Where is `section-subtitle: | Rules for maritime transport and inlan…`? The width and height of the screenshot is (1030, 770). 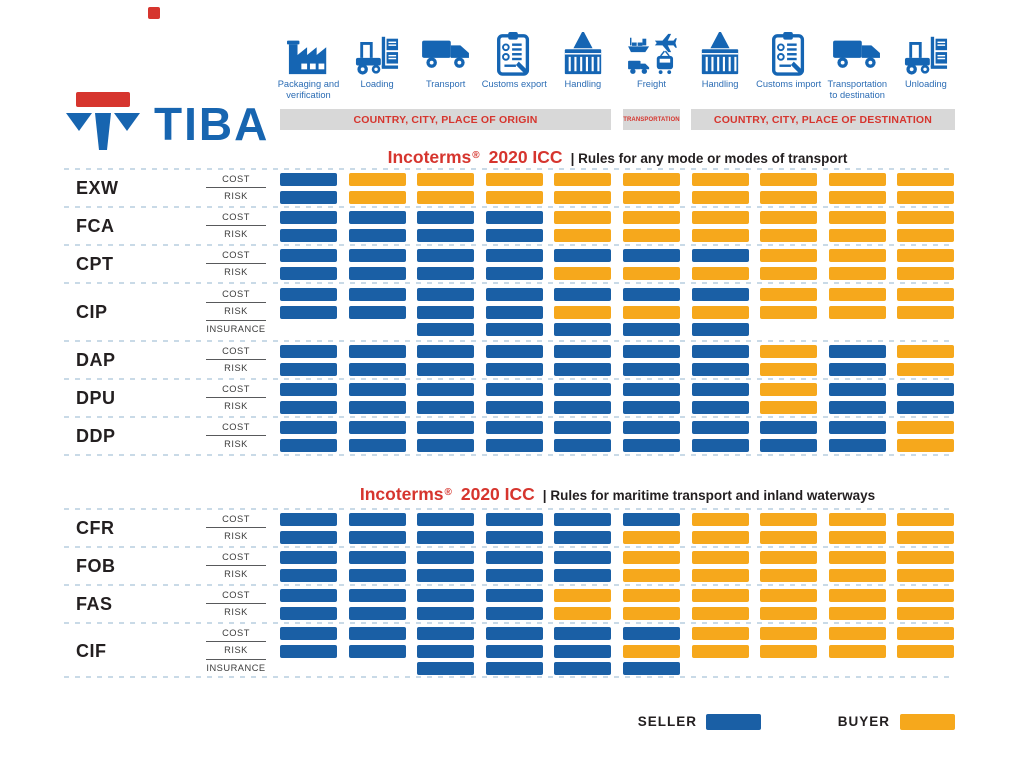
section-subtitle: | Rules for maritime transport and inlan… is located at coordinates (709, 495).